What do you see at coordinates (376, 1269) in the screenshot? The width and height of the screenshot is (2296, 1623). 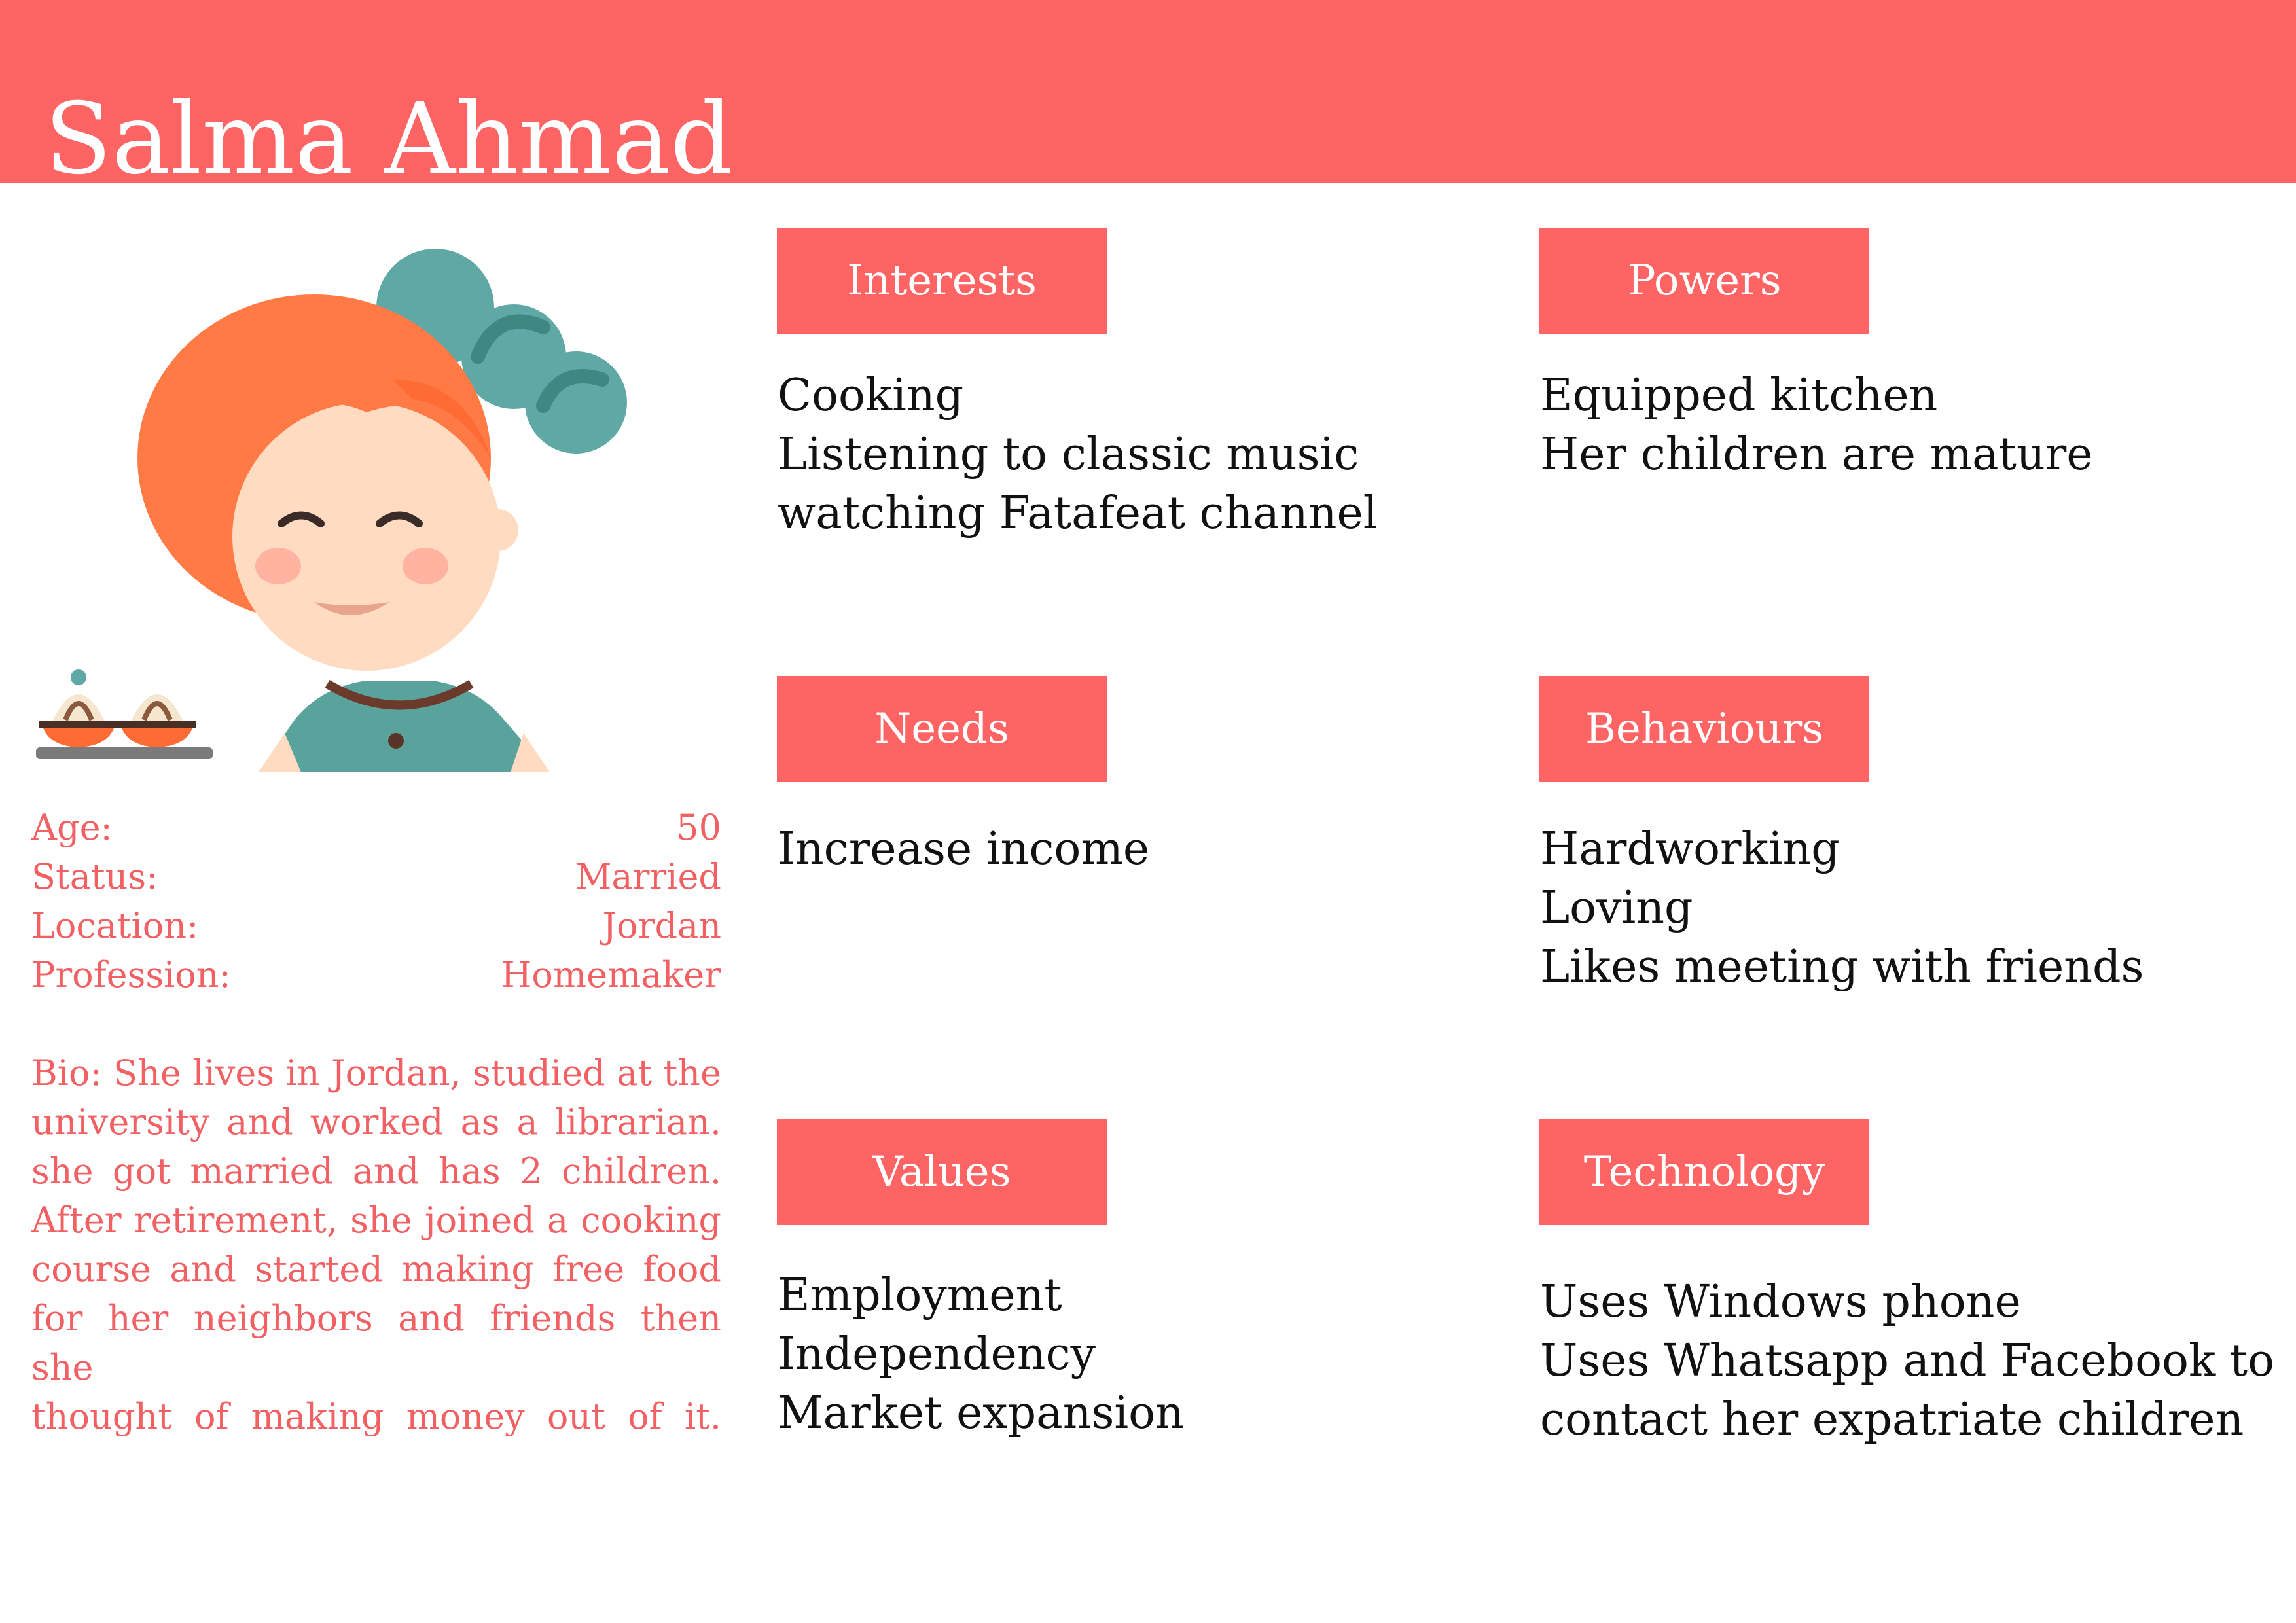 I see `bio-line: course and started making free food` at bounding box center [376, 1269].